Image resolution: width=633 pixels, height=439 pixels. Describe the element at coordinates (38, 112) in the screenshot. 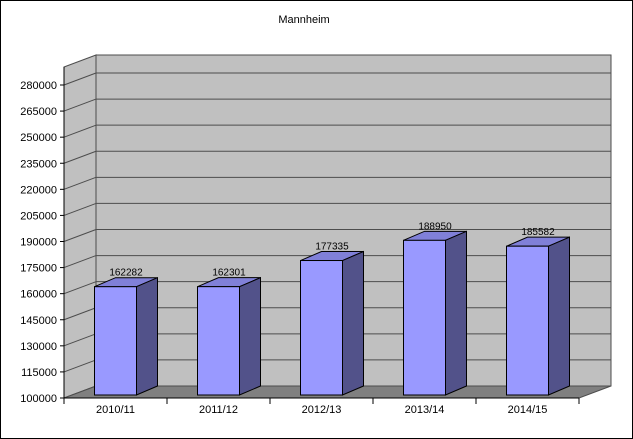

I see `y-axis-label: 265000` at that location.